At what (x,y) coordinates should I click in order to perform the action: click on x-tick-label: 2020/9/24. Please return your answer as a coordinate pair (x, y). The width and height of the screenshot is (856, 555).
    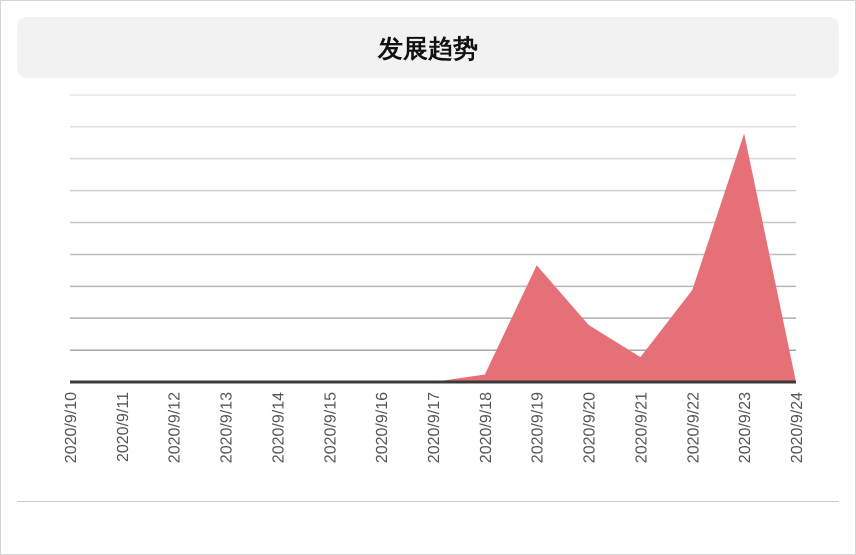
    Looking at the image, I should click on (797, 428).